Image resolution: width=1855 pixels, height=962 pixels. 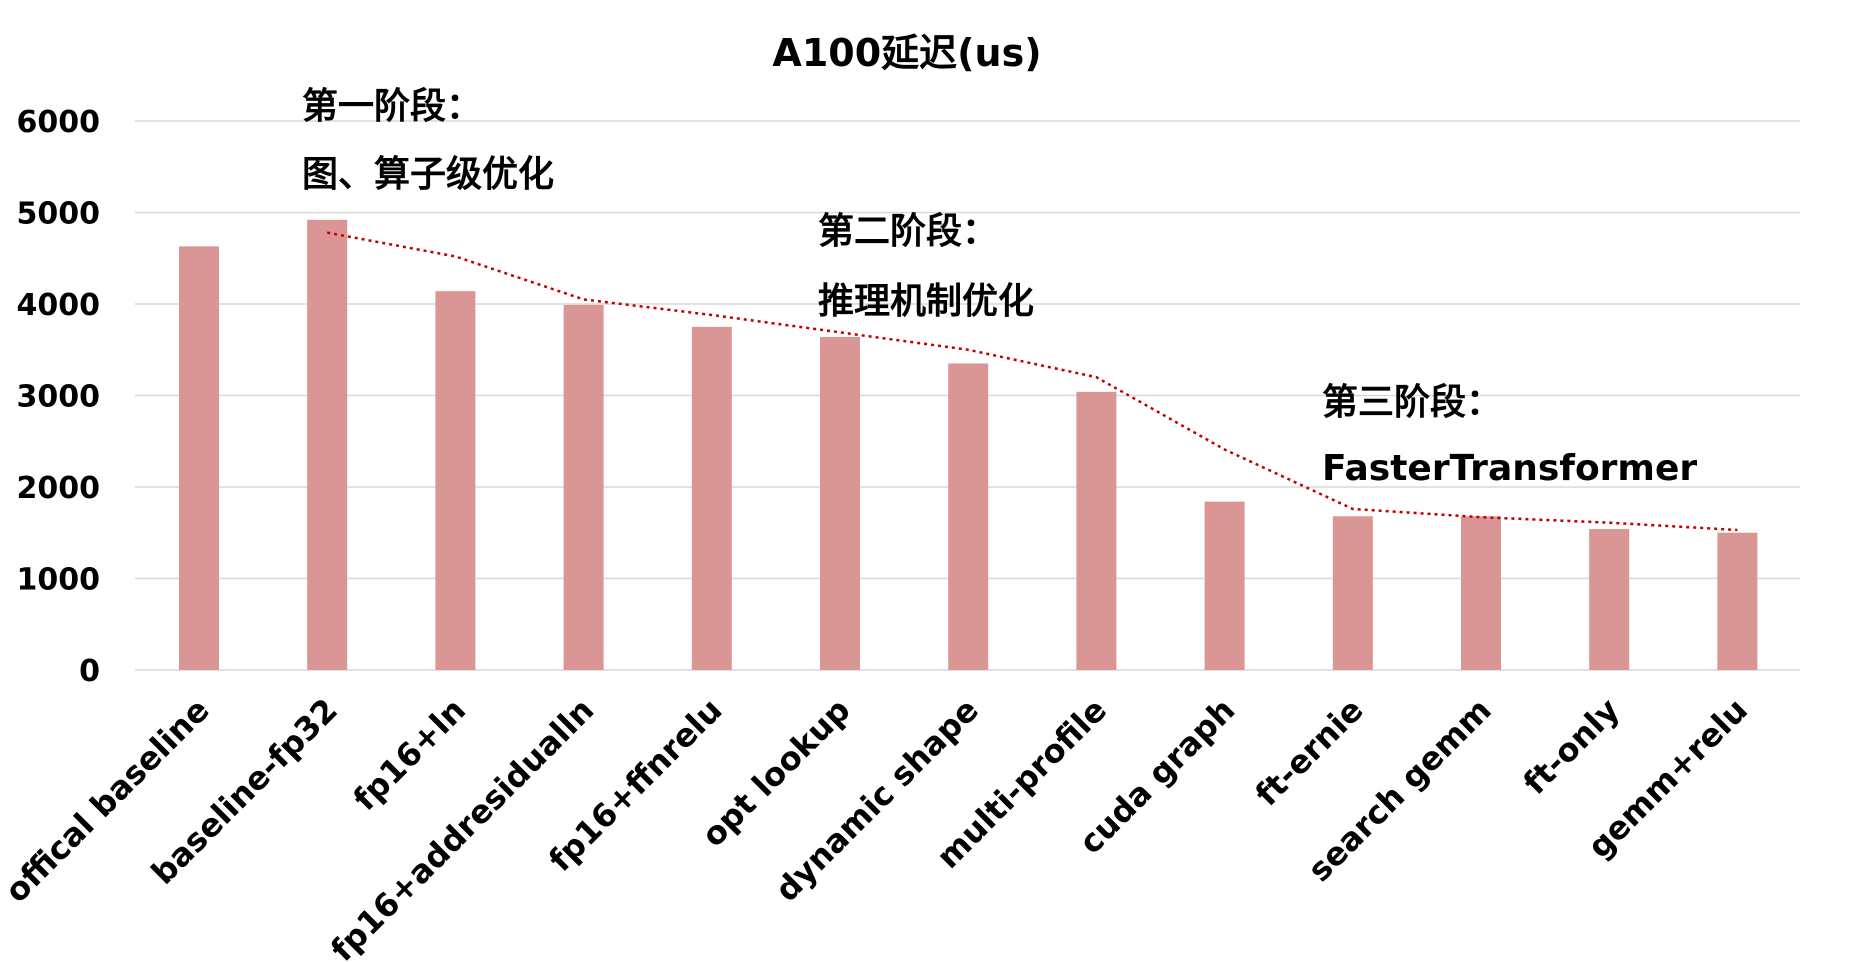 What do you see at coordinates (1509, 468) in the screenshot?
I see `phase-annotation: FasterTransformer` at bounding box center [1509, 468].